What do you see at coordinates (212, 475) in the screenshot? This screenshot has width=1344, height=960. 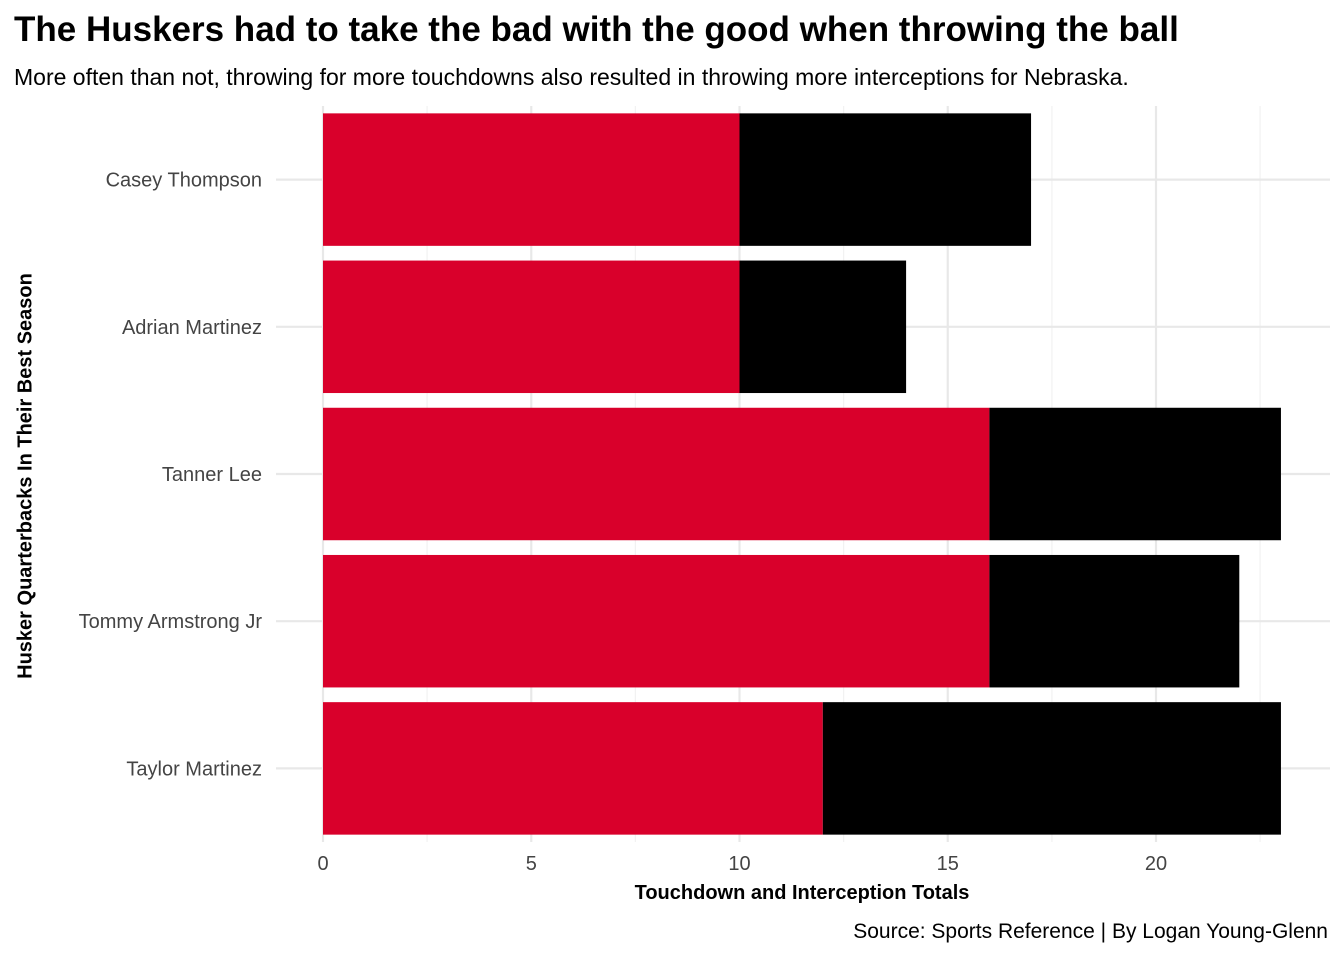 I see `y-tick-label: Tanner Lee` at bounding box center [212, 475].